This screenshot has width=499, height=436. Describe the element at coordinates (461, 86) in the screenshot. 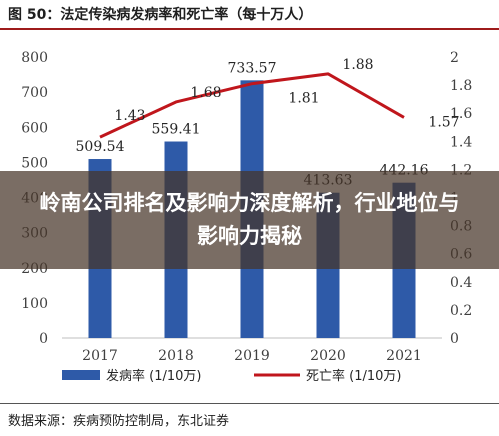

I see `y2-tick-label: 1.8` at that location.